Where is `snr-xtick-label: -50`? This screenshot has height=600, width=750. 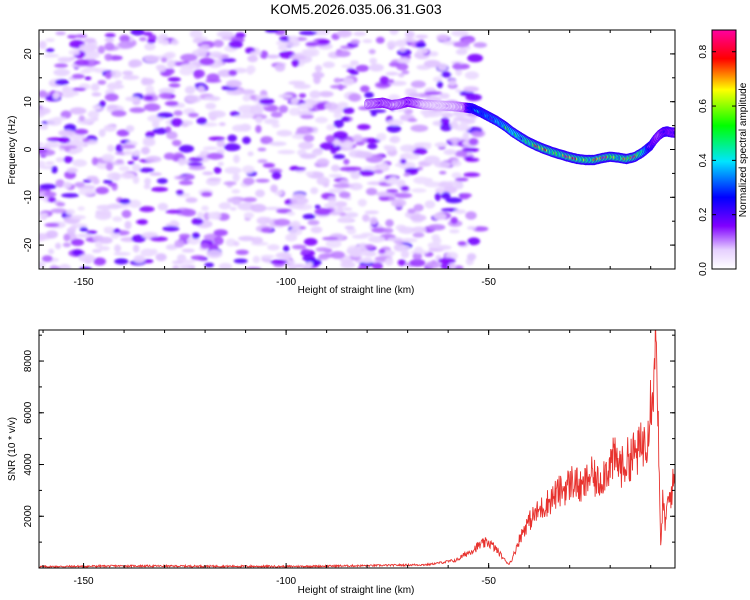 snr-xtick-label: -50 is located at coordinates (488, 581).